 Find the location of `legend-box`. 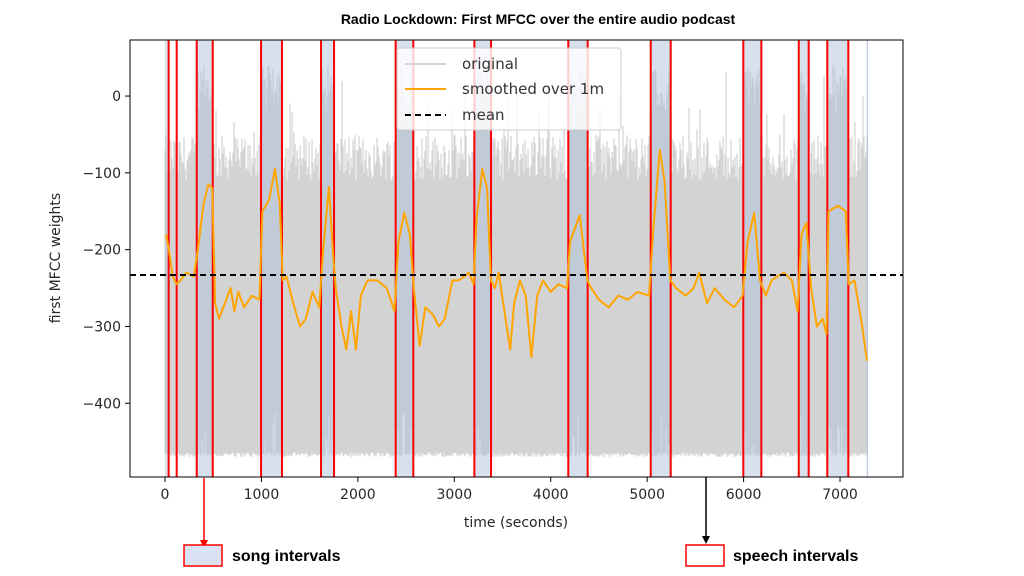

legend-box is located at coordinates (509, 89).